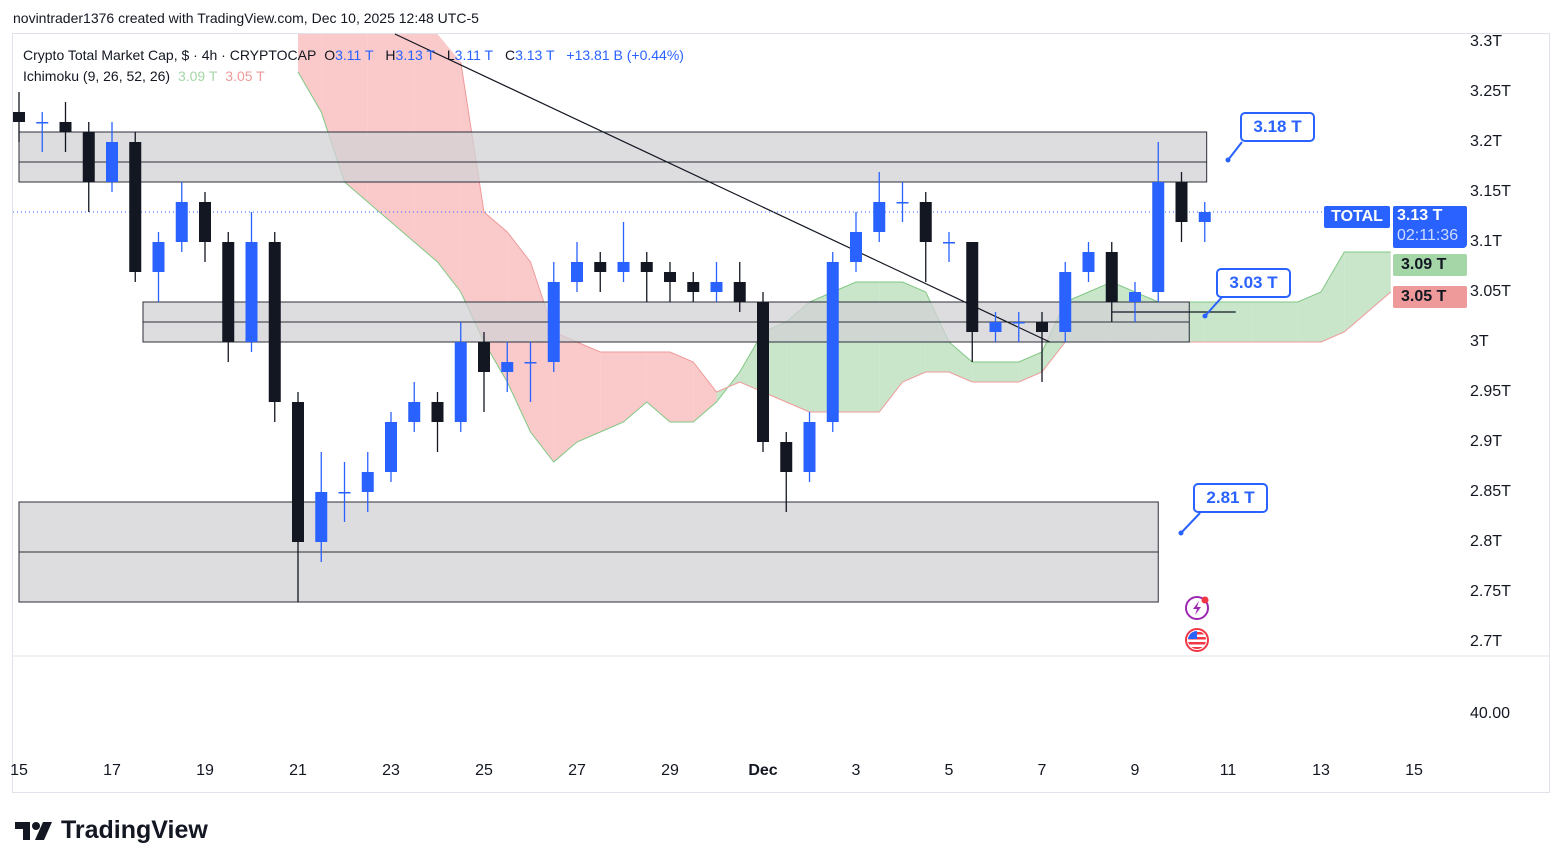  What do you see at coordinates (1490, 391) in the screenshot?
I see `price-tick: 2.95T` at bounding box center [1490, 391].